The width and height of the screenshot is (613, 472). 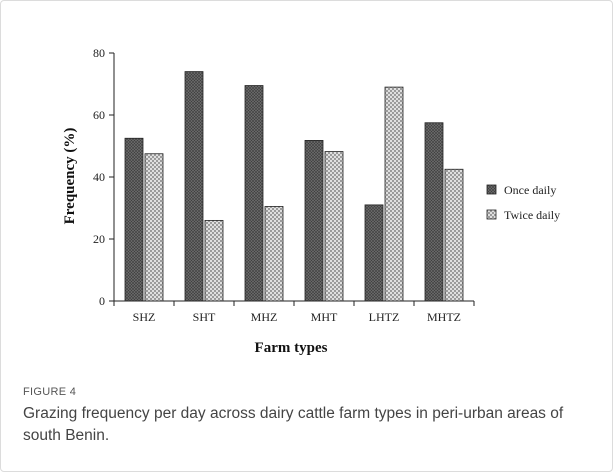 I want to click on y-tick-label: 20, so click(x=99, y=239).